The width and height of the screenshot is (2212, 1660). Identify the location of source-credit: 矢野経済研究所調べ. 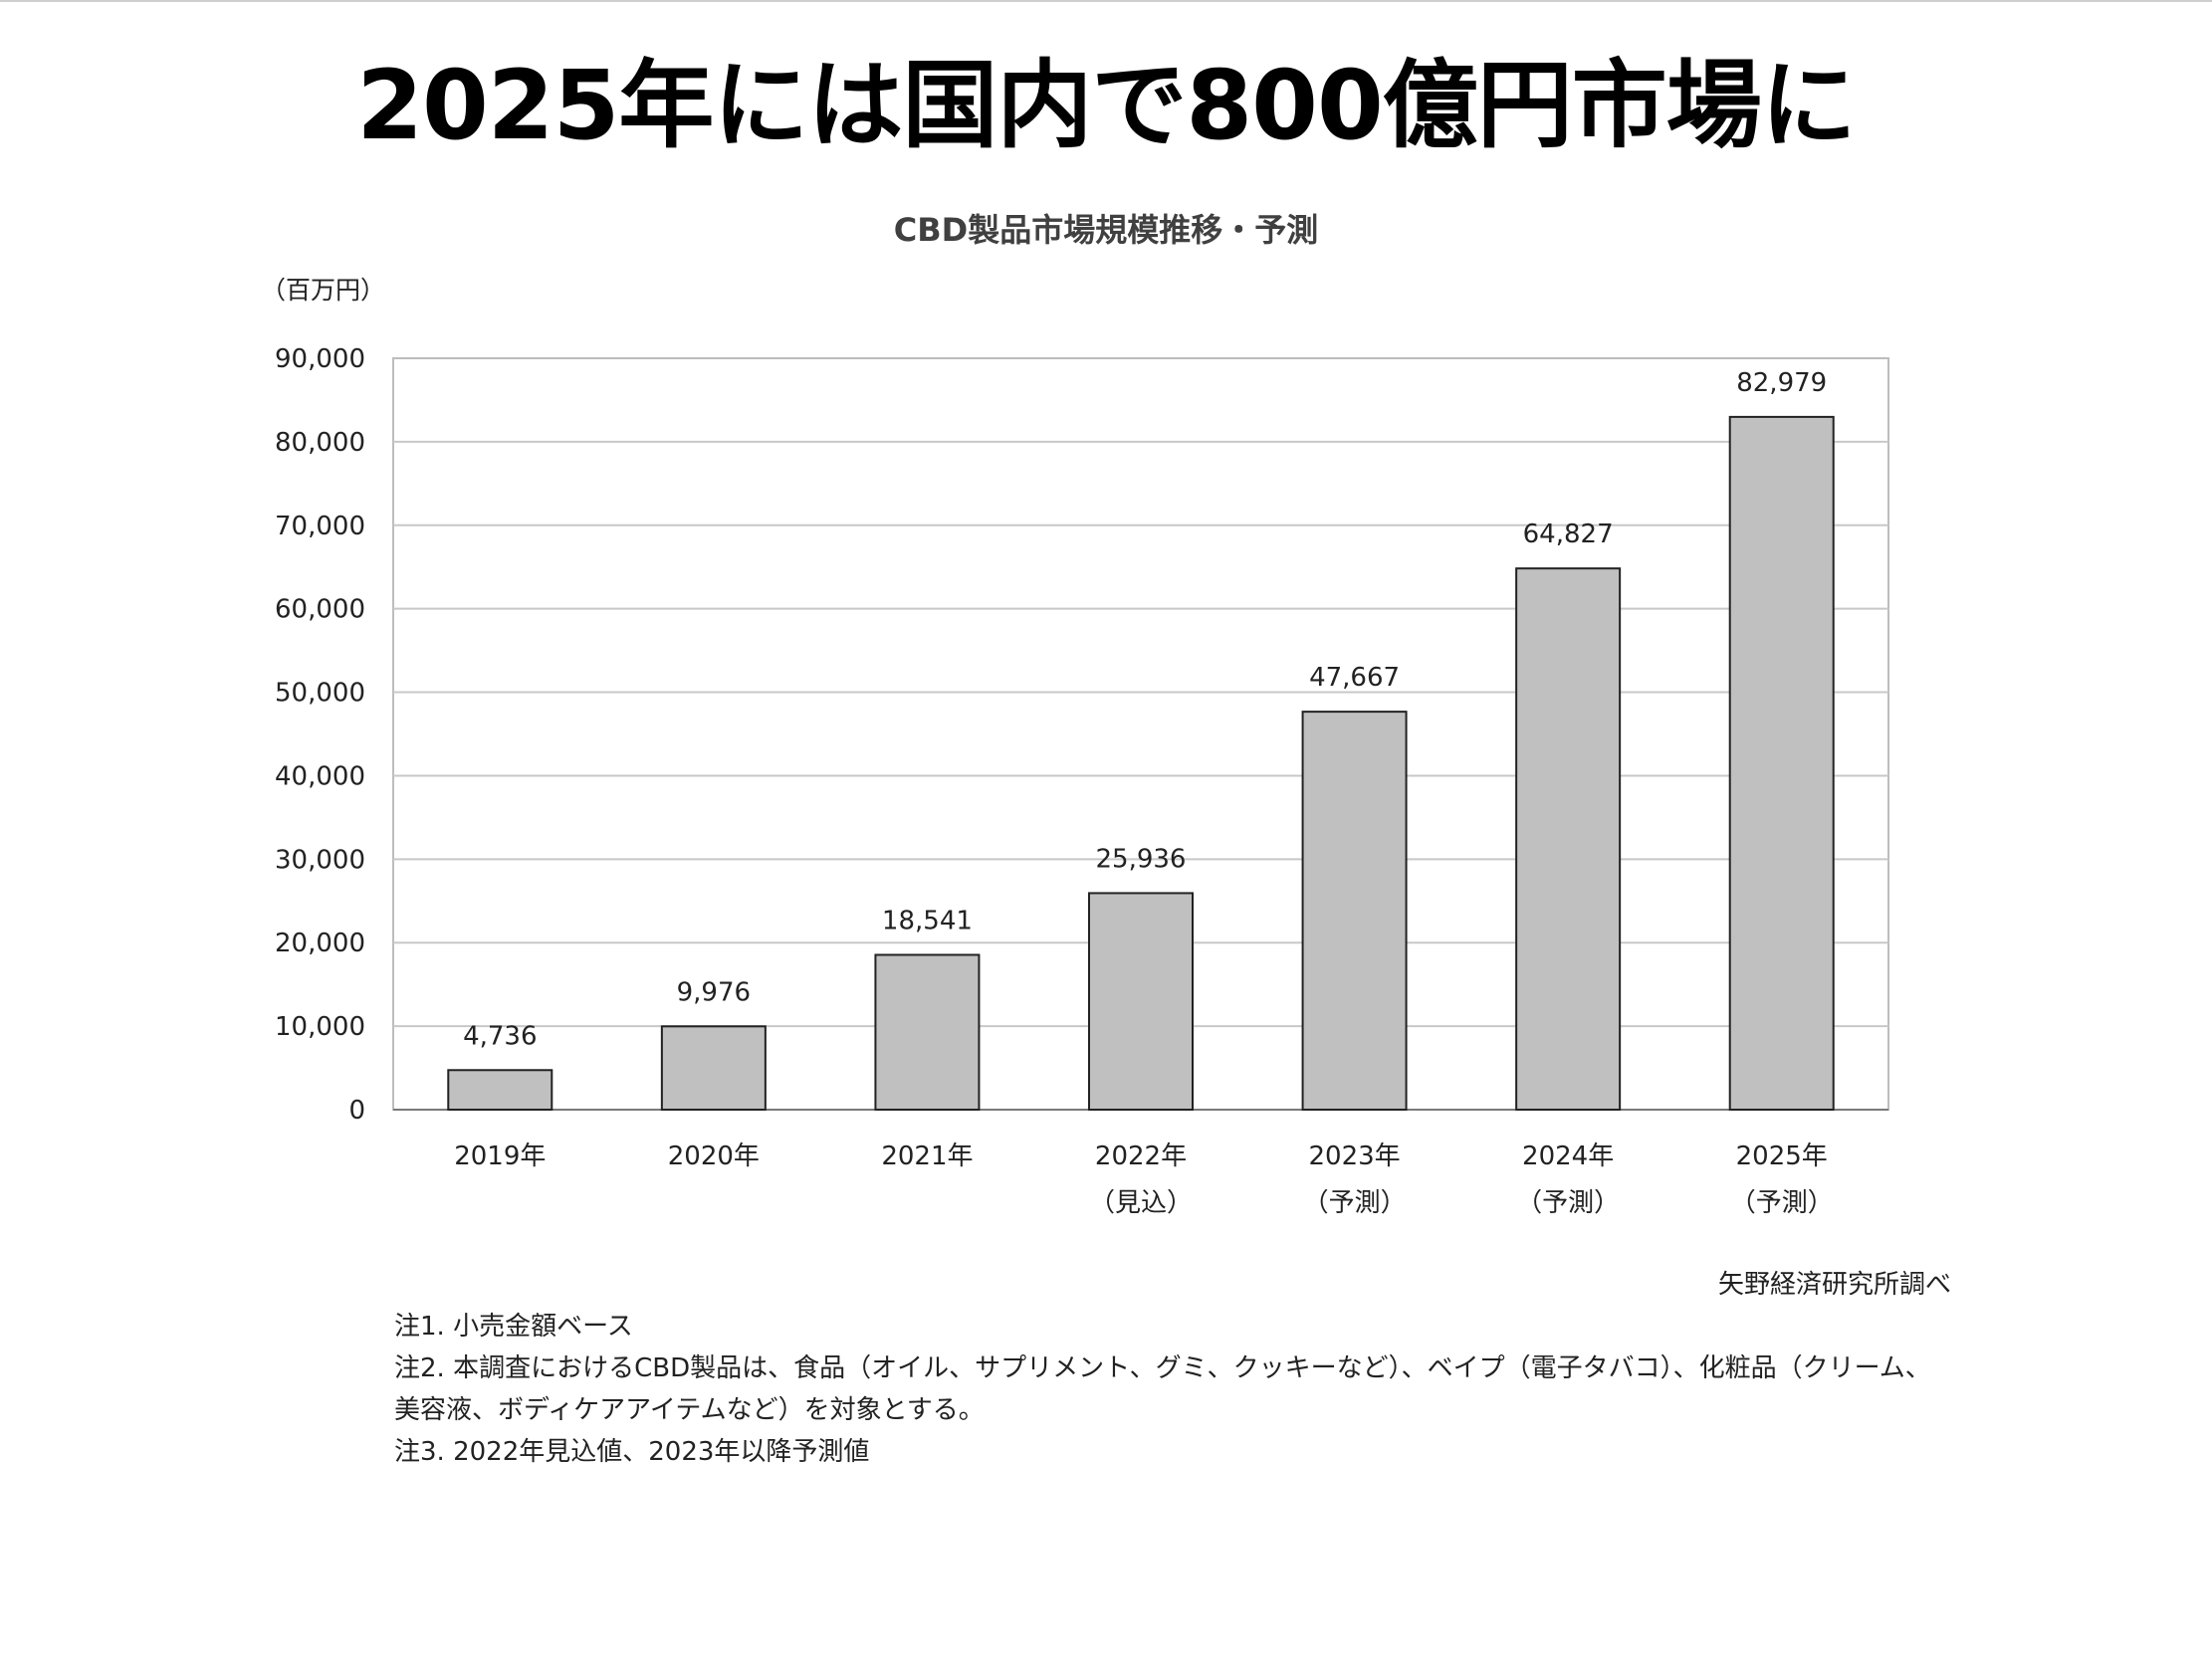
(1834, 1285).